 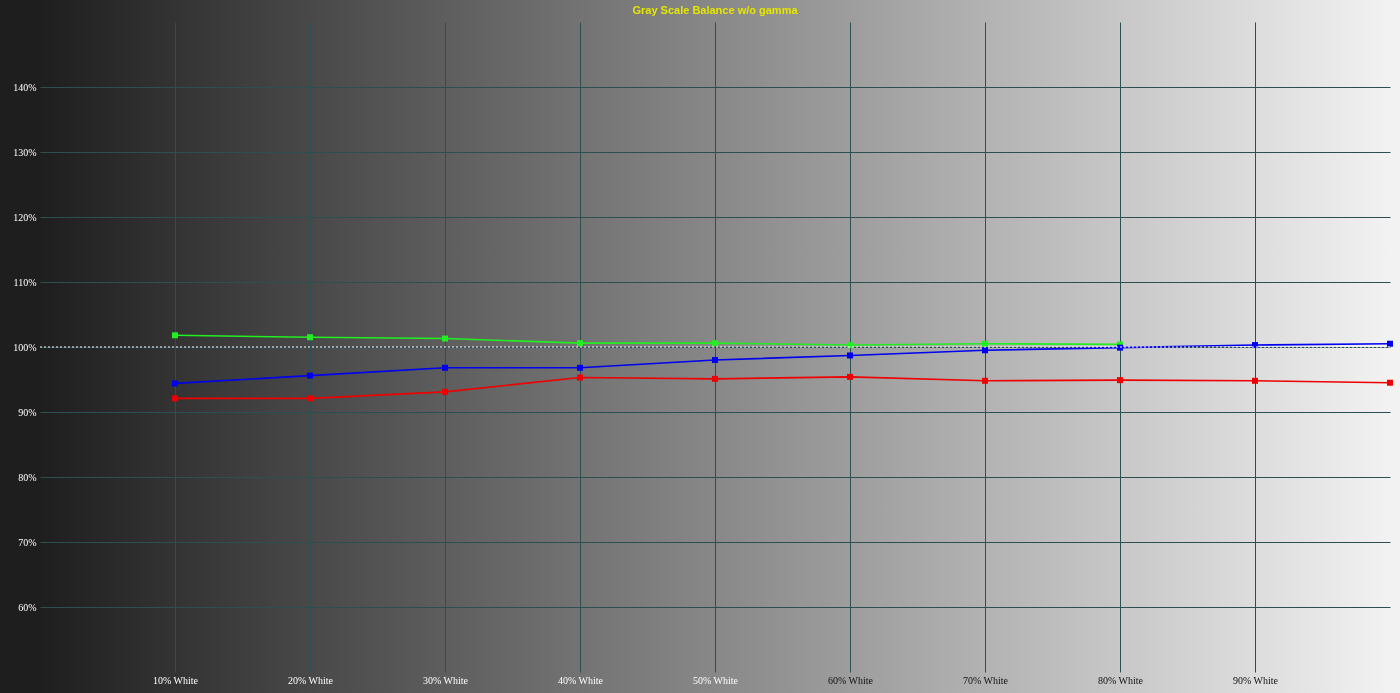 I want to click on x-tick-label: 60% White, so click(x=850, y=680).